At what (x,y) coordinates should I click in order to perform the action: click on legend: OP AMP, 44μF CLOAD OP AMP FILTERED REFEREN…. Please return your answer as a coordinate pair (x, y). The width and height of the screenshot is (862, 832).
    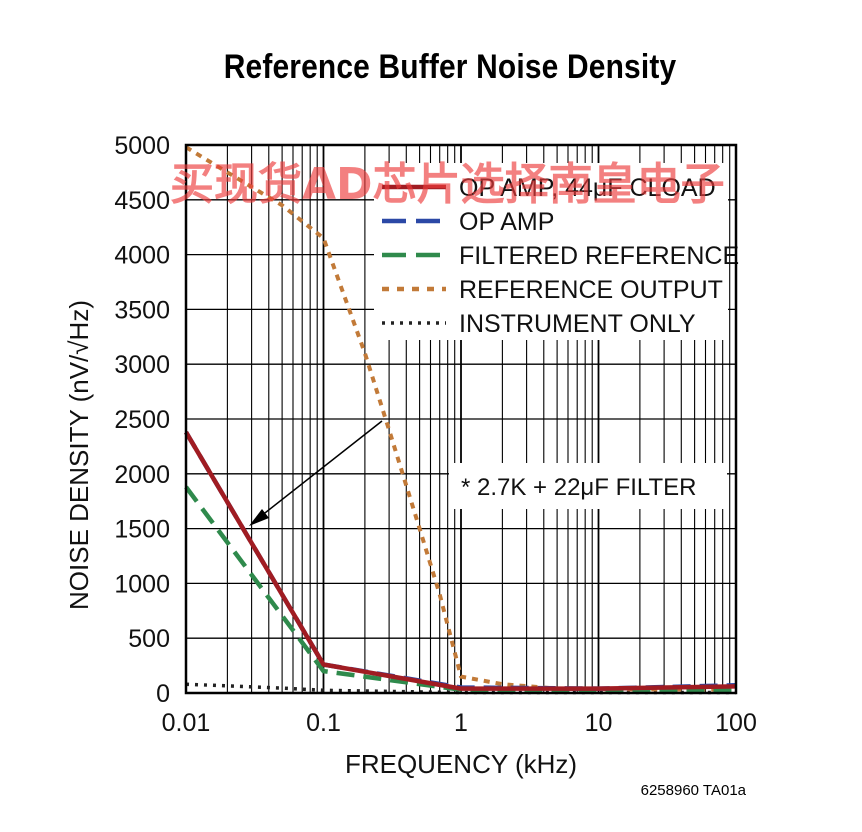
    Looking at the image, I should click on (556, 251).